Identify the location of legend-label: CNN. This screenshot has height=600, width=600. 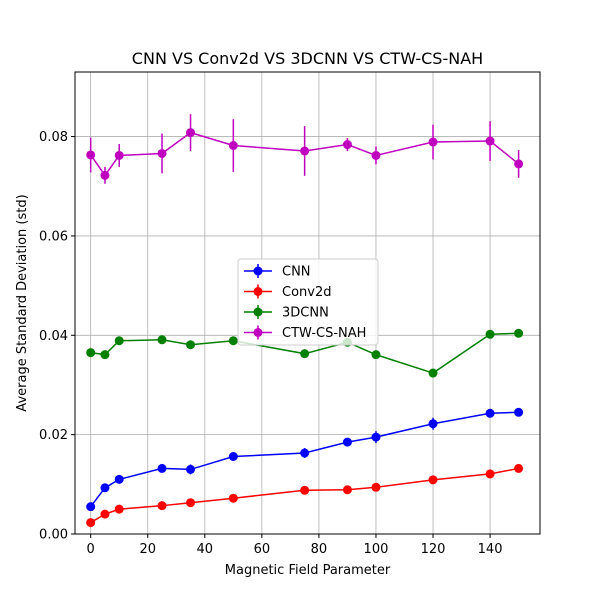
(296, 272).